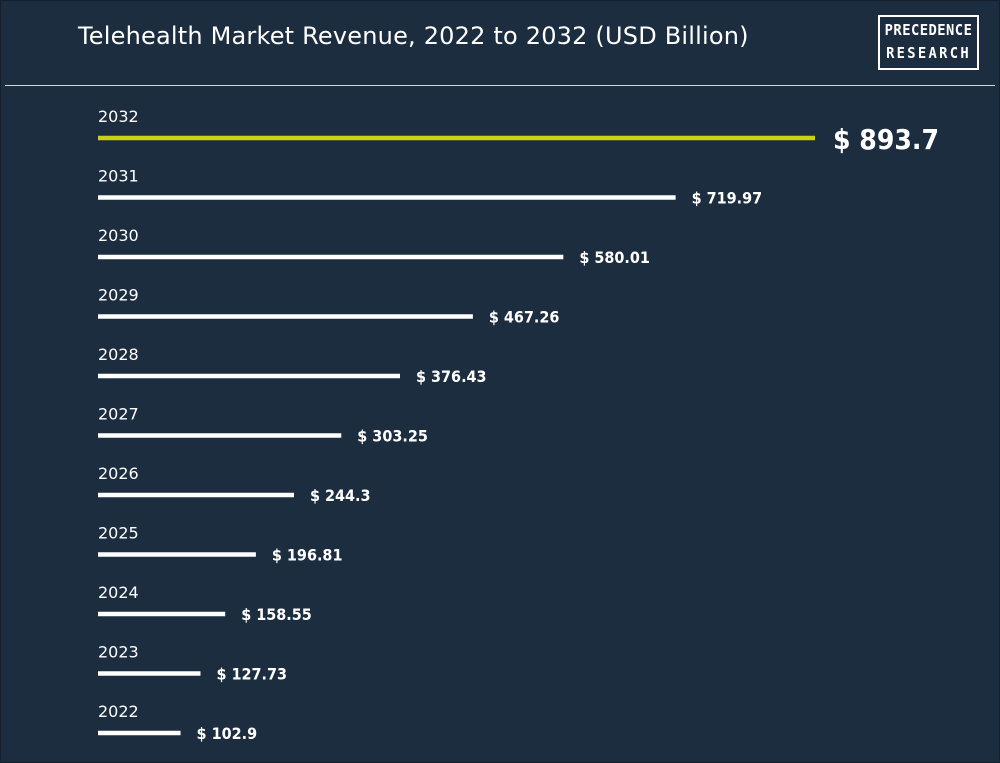  I want to click on bar-2028, so click(249, 376).